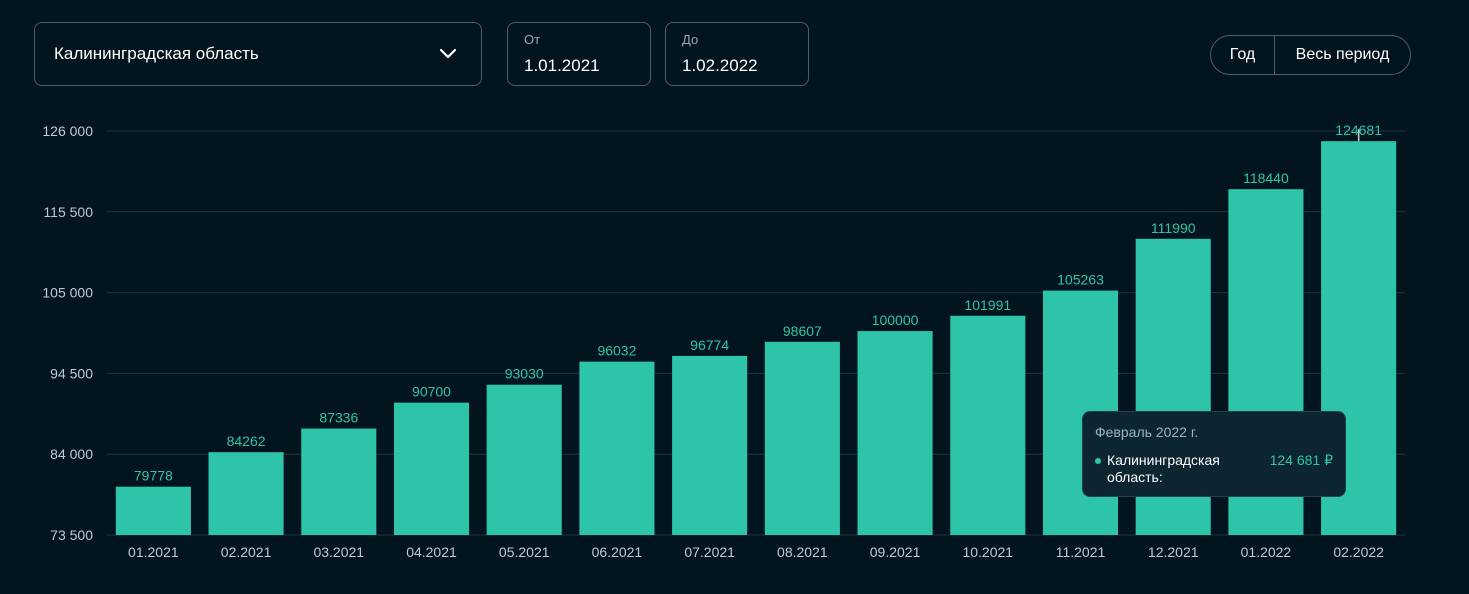  What do you see at coordinates (153, 552) in the screenshot?
I see `x-tick-label: 01.2021` at bounding box center [153, 552].